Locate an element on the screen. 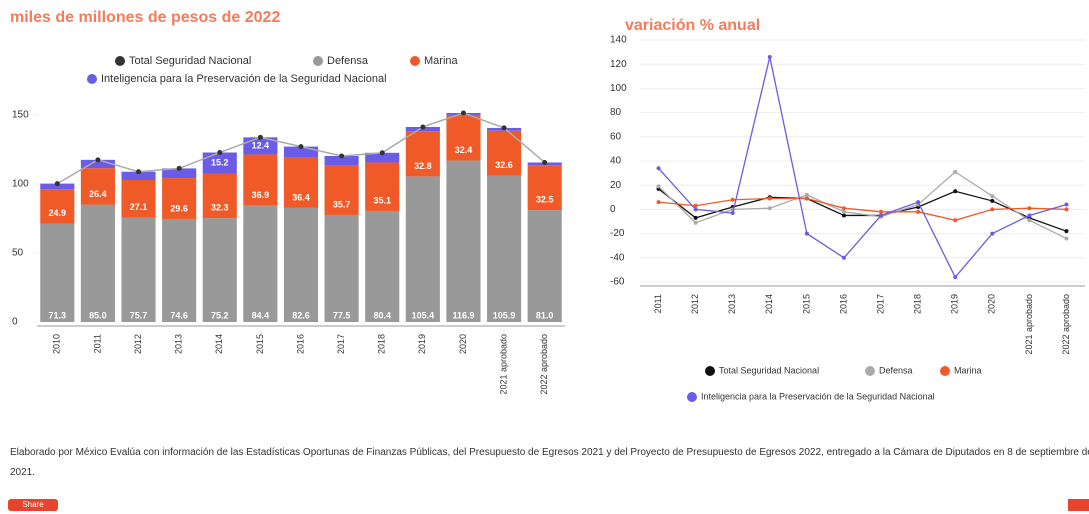 This screenshot has width=1089, height=514. data-label: 12.4 is located at coordinates (261, 145).